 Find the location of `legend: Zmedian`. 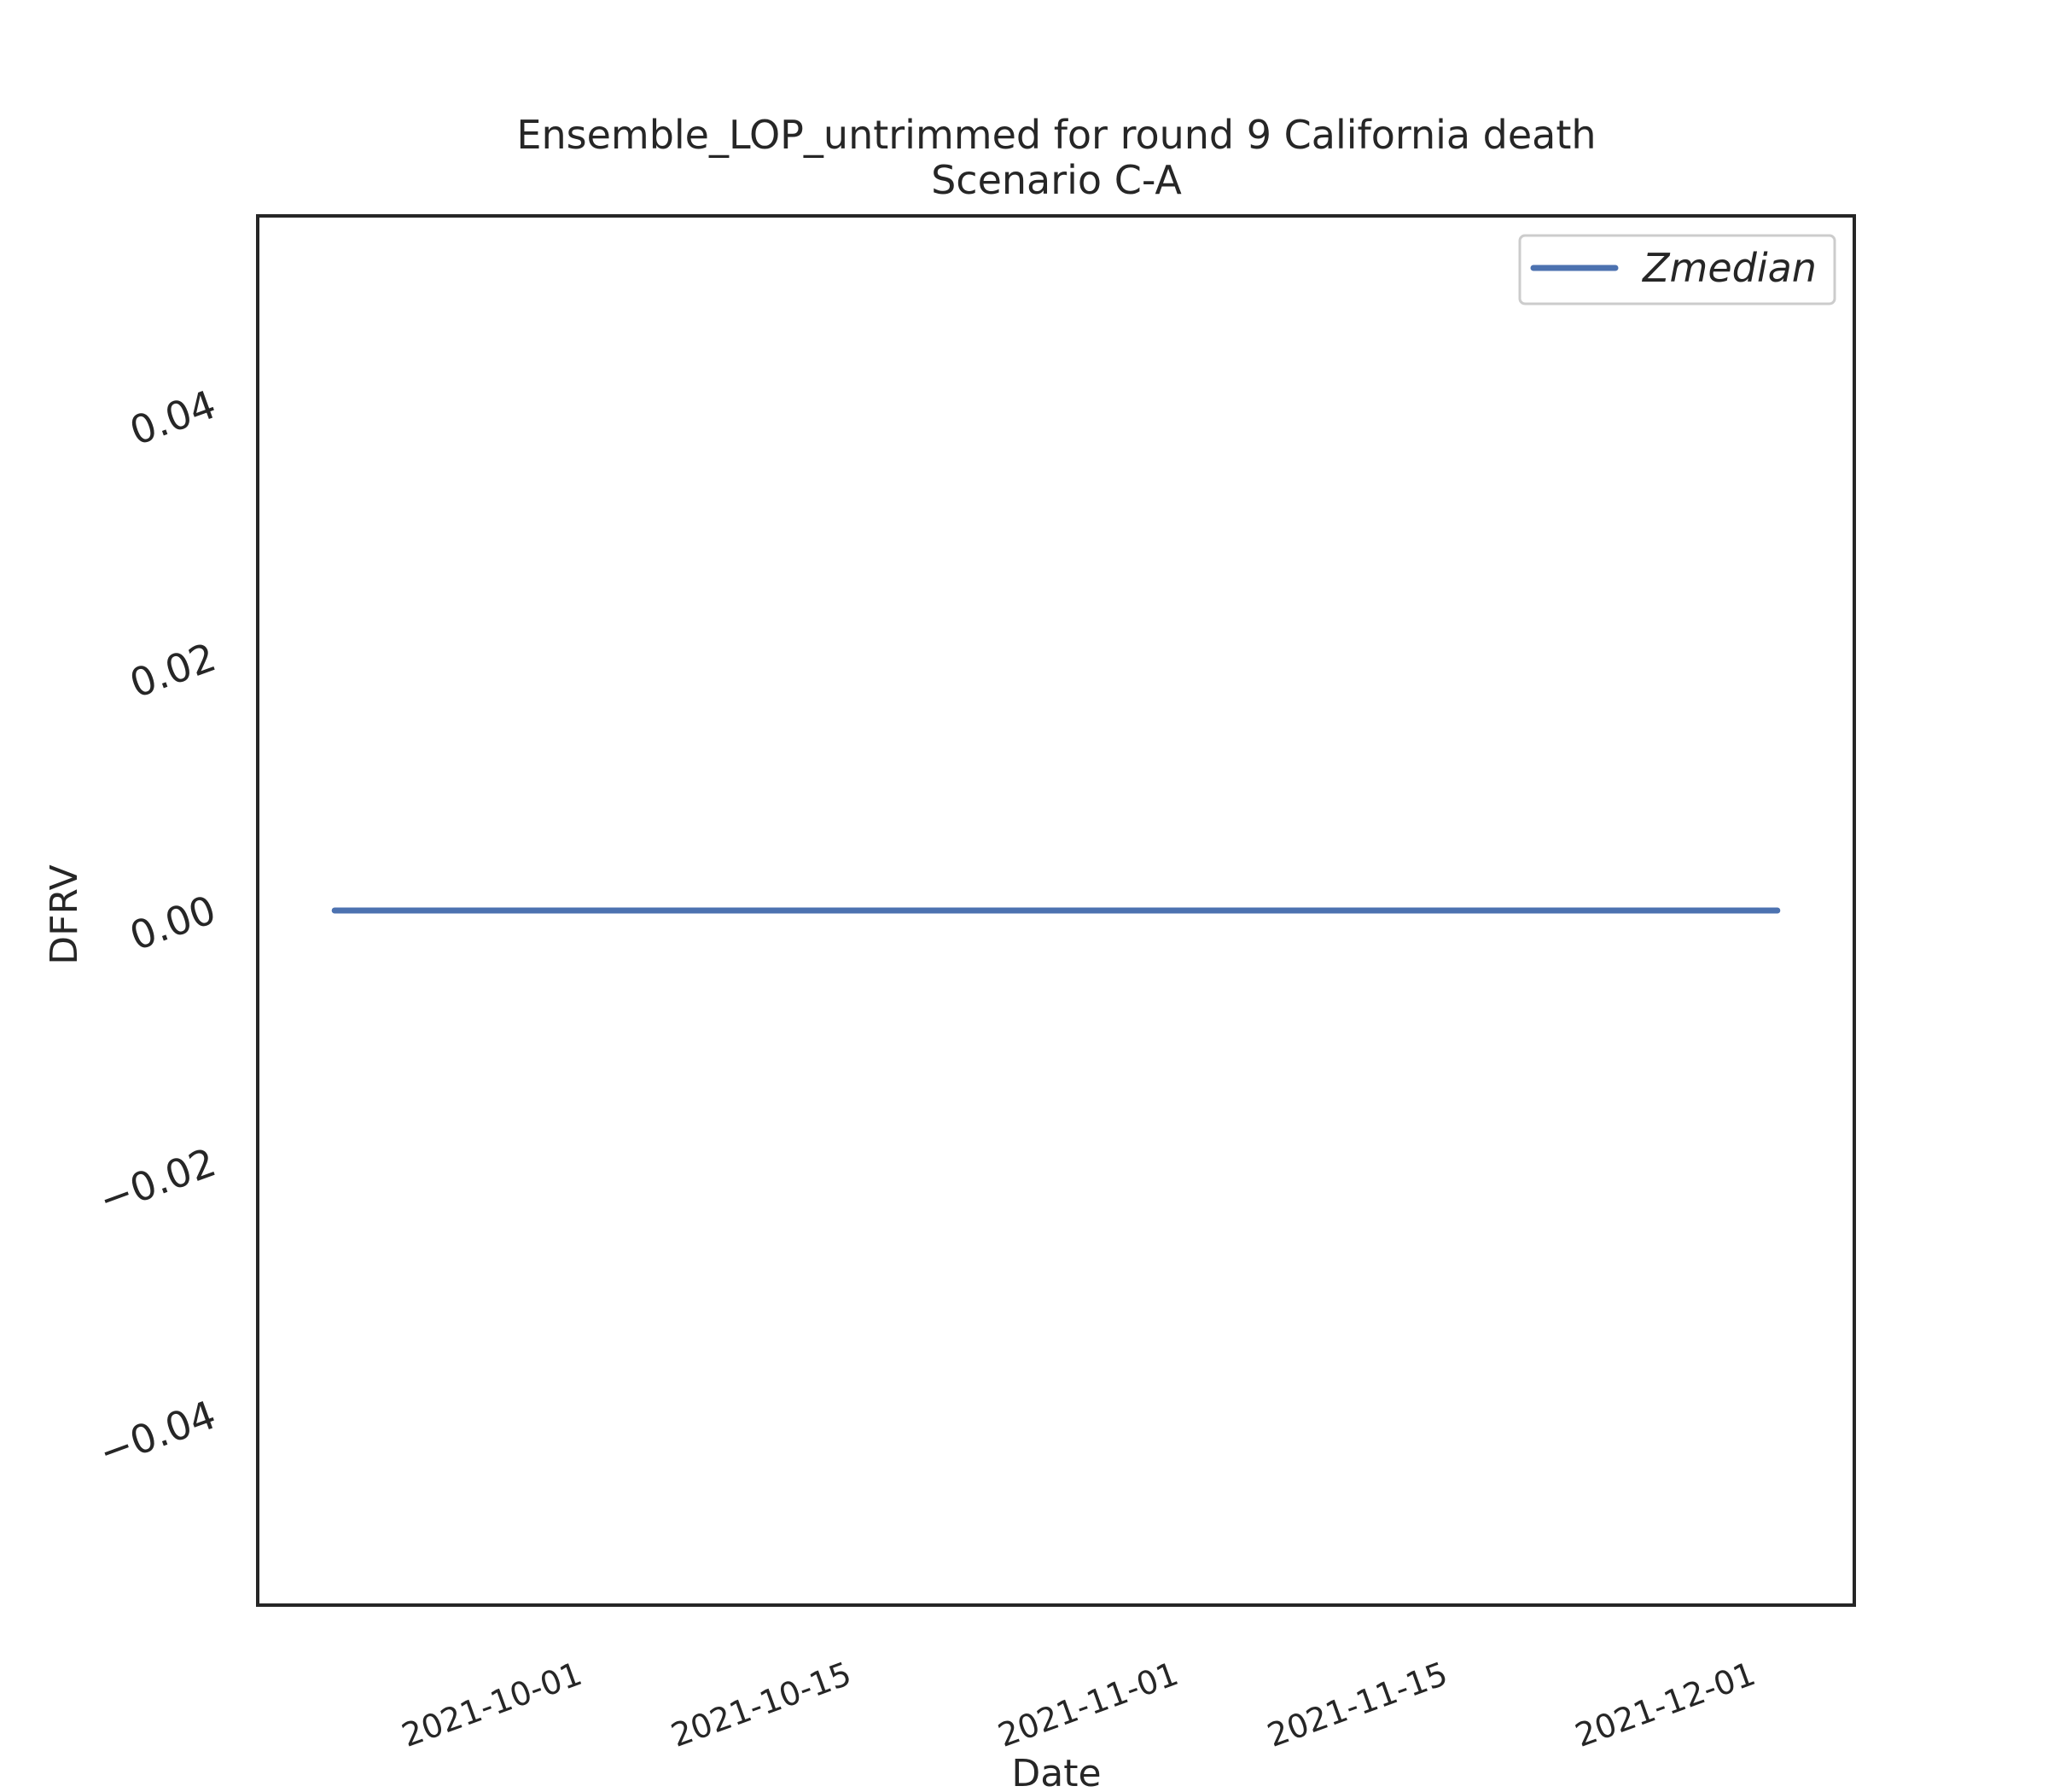

legend: Zmedian is located at coordinates (1677, 269).